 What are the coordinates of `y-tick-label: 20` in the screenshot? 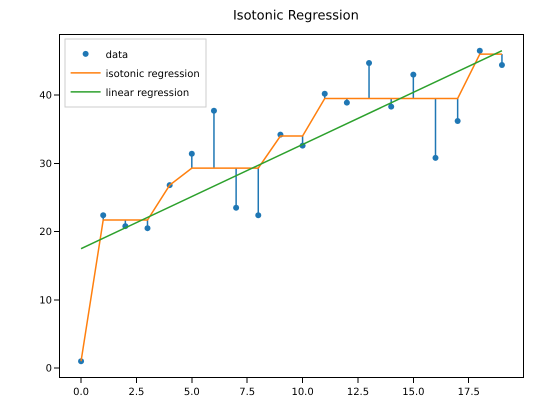 It's located at (45, 232).